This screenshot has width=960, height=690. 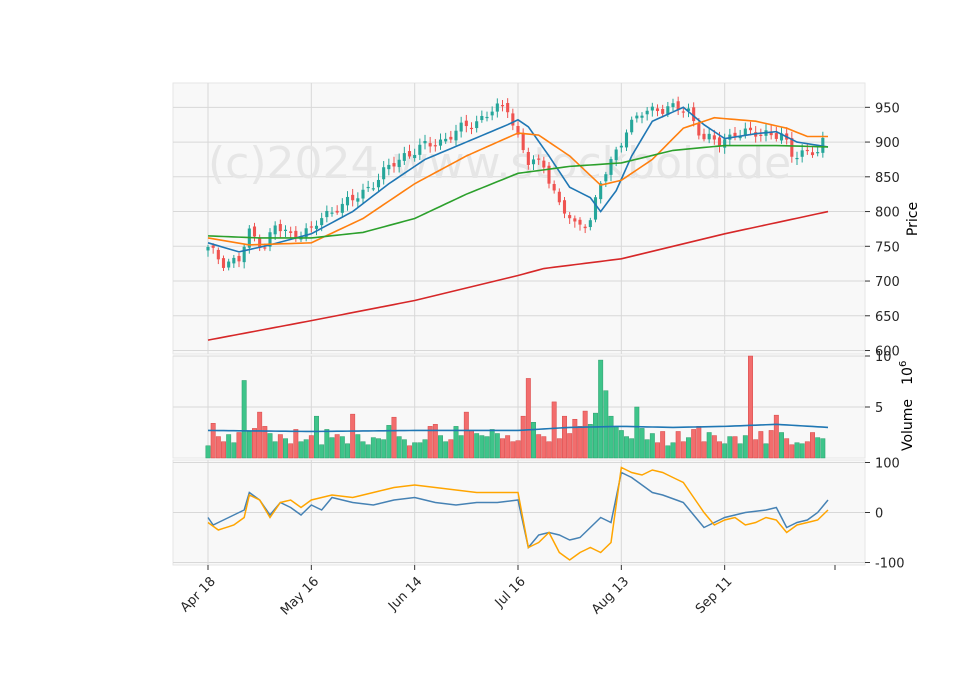 I want to click on price-axis-label: Price, so click(x=913, y=219).